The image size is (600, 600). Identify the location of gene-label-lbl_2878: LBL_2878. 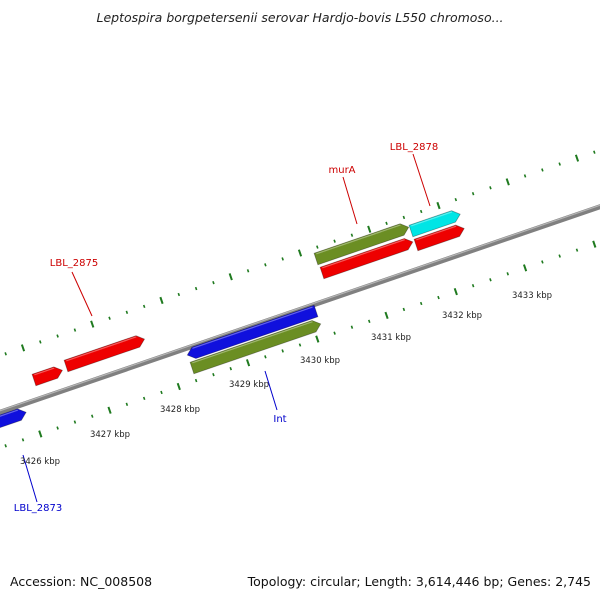
(414, 147).